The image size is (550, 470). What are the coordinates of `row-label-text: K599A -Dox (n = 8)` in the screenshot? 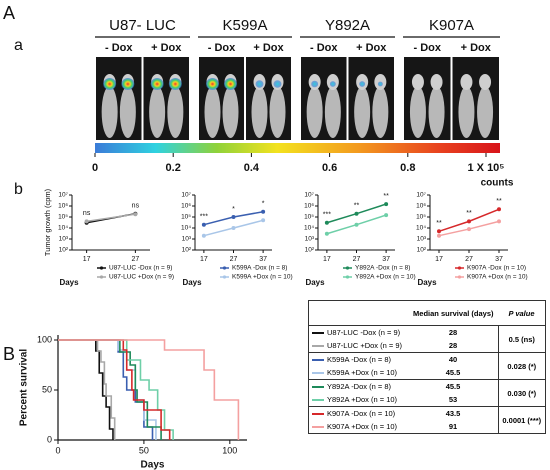 It's located at (359, 359).